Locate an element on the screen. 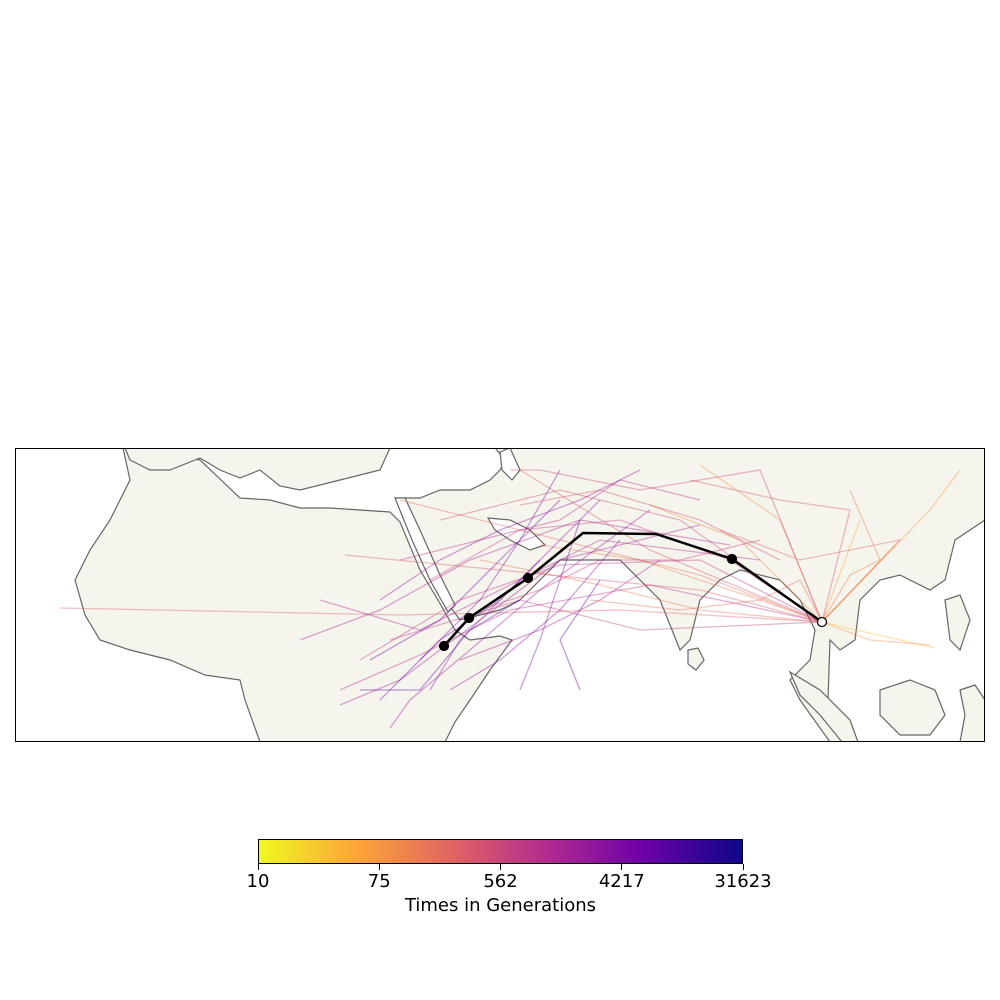  colorbar-tick-label: 31623 is located at coordinates (743, 881).